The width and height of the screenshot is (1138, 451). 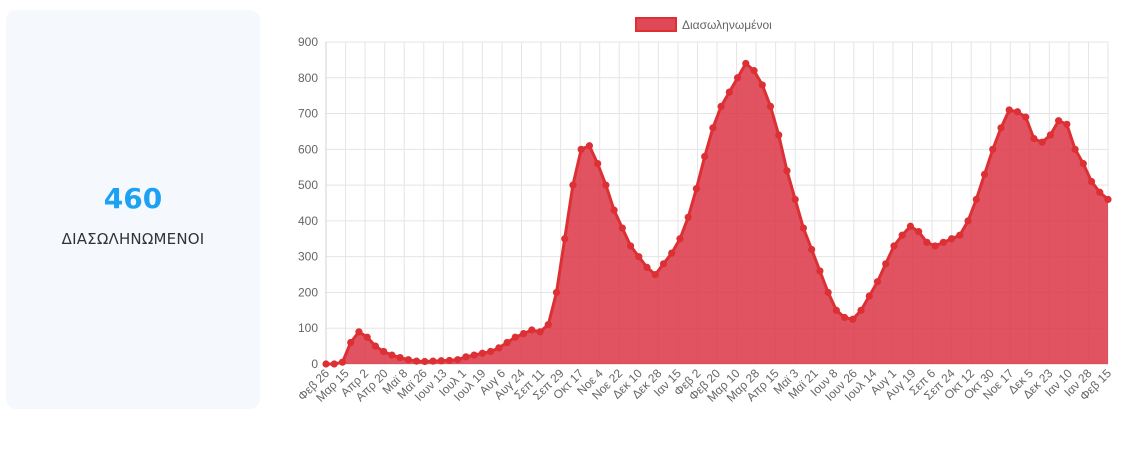 What do you see at coordinates (308, 292) in the screenshot?
I see `y-tick-label: 200` at bounding box center [308, 292].